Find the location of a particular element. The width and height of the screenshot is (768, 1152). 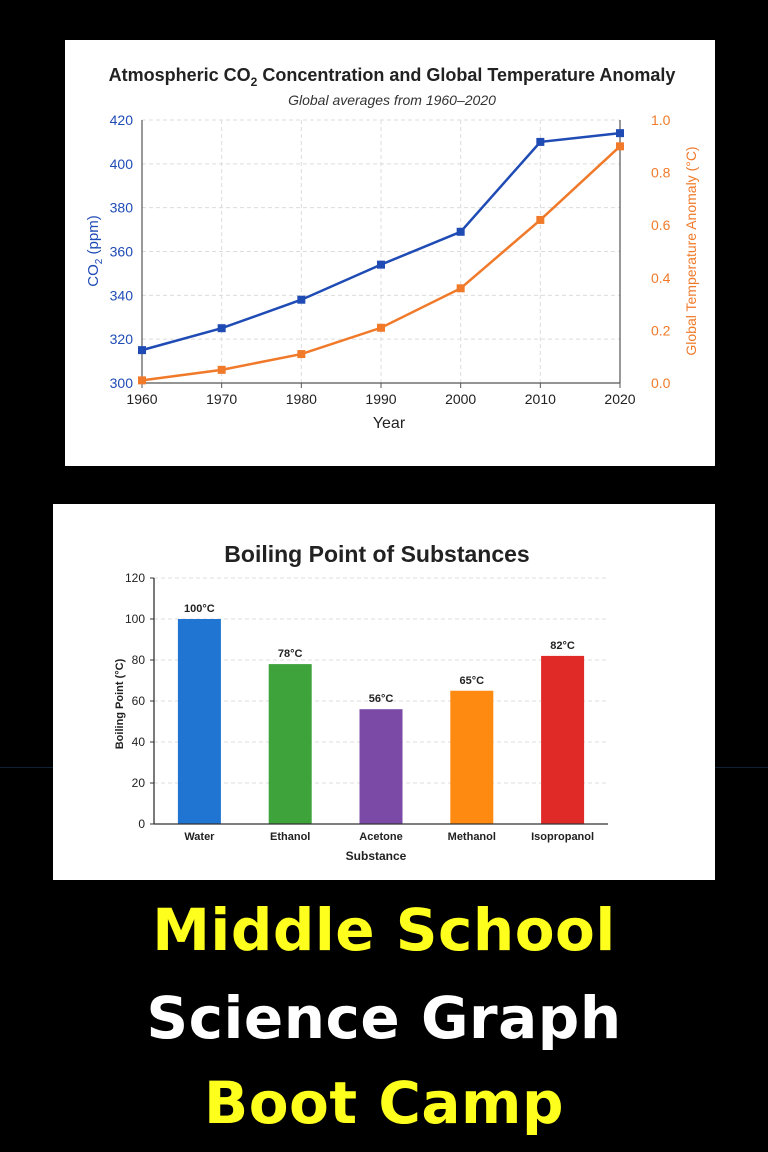

chart1-right-tick-label: 0.6 is located at coordinates (661, 225).